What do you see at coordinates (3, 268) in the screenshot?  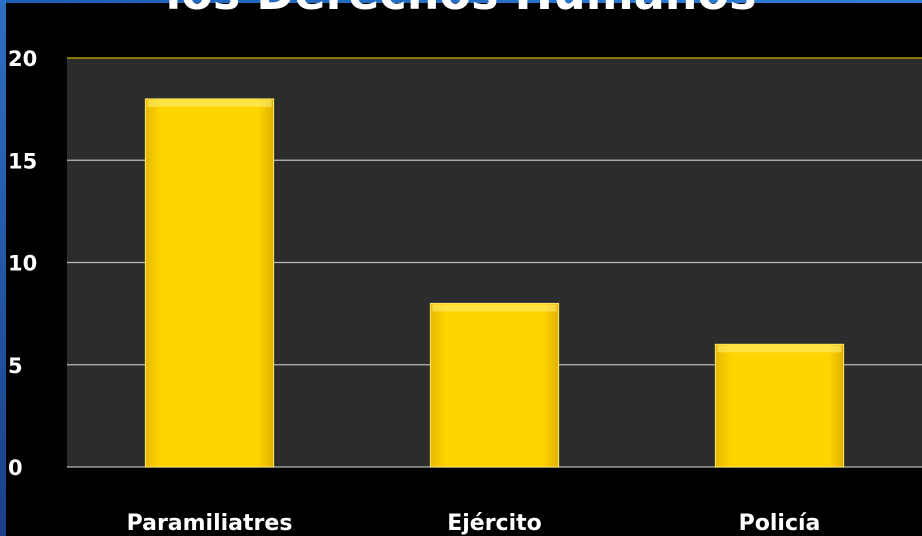 I see `slide-left-border` at bounding box center [3, 268].